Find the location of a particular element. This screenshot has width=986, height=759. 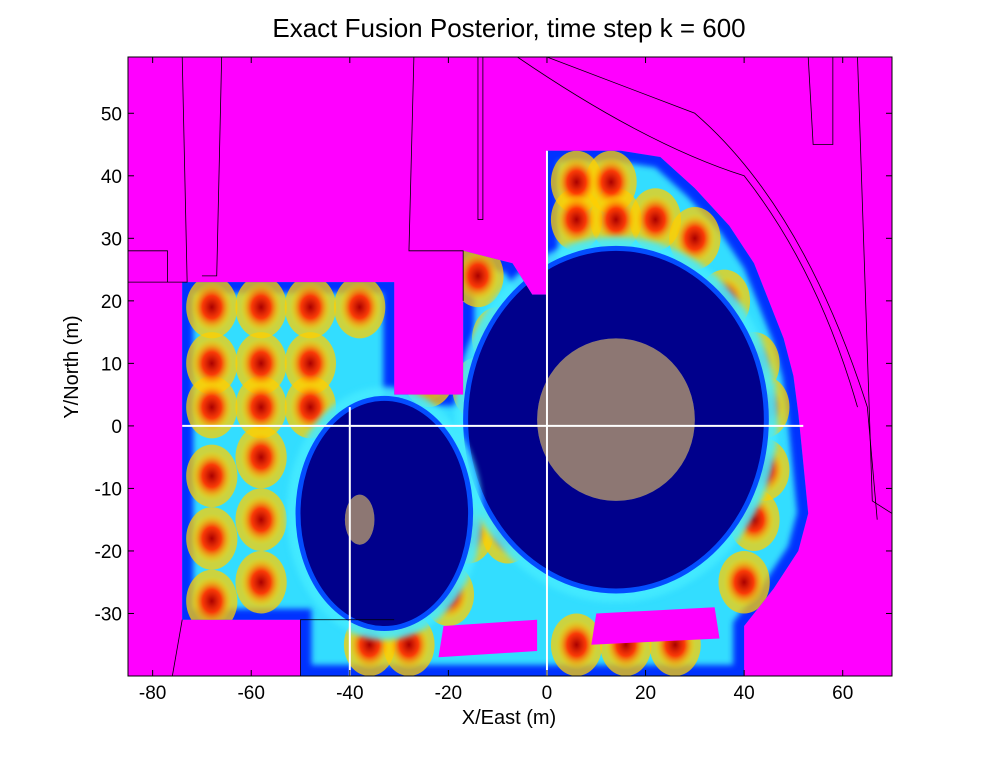

x-tick-label: -80 is located at coordinates (152, 693).